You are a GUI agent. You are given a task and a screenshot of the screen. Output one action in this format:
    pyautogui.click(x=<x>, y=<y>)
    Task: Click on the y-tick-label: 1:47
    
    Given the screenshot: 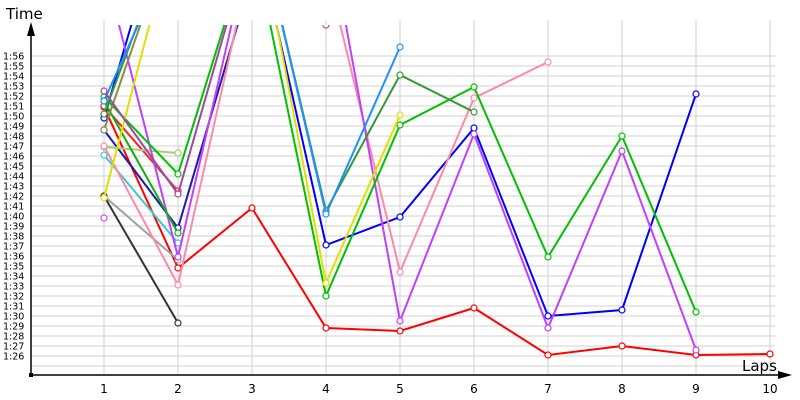 What is the action you would take?
    pyautogui.click(x=13, y=147)
    